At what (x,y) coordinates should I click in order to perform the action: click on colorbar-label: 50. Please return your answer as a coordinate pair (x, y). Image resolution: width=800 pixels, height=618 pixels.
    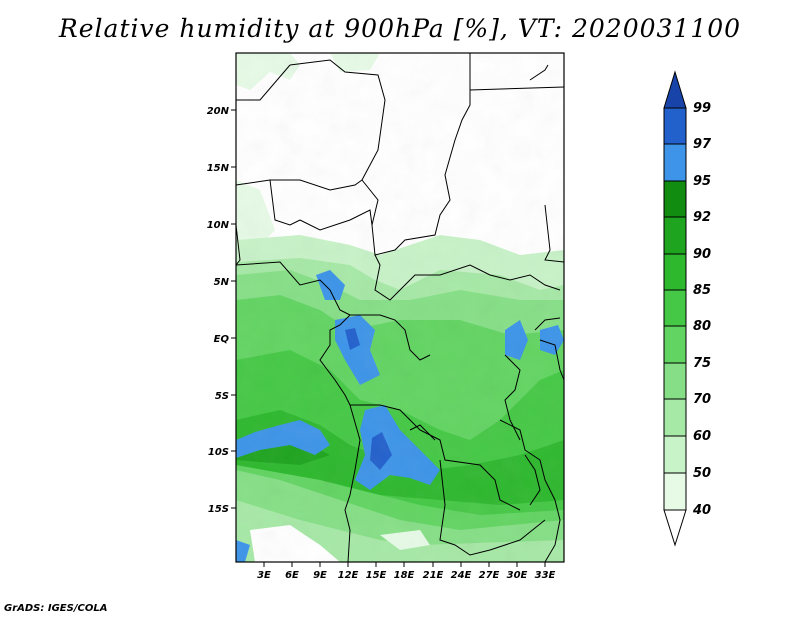
    Looking at the image, I should click on (702, 473).